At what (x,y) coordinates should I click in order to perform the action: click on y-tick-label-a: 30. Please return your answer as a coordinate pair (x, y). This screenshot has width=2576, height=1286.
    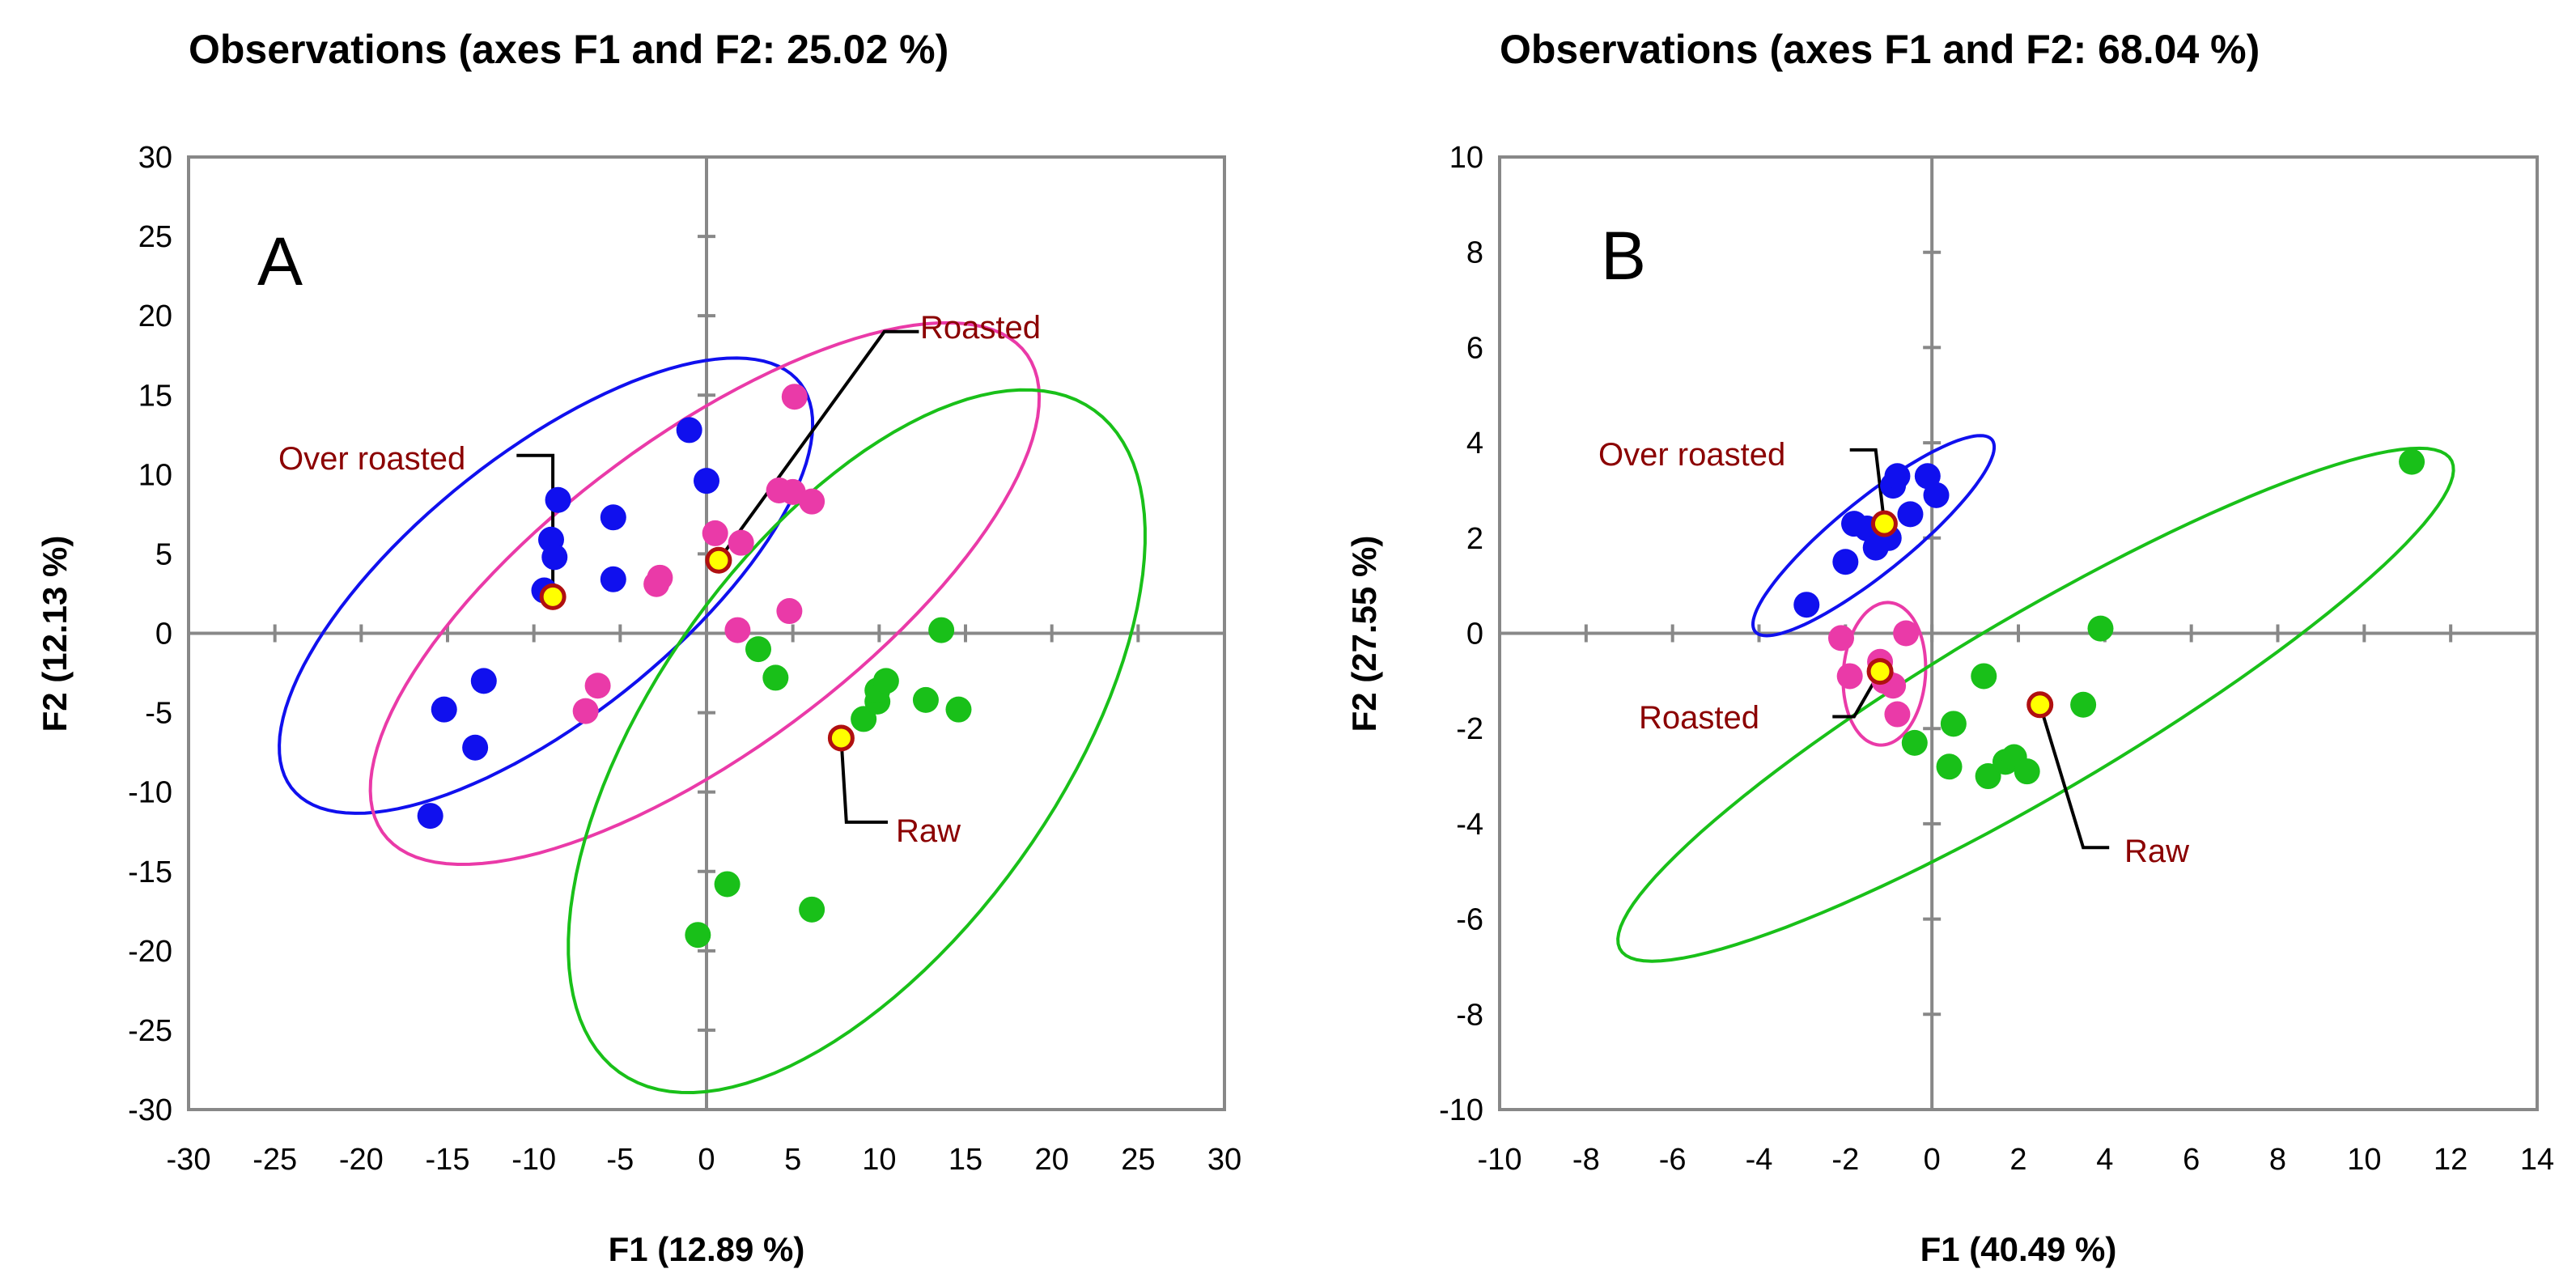
    Looking at the image, I should click on (155, 158).